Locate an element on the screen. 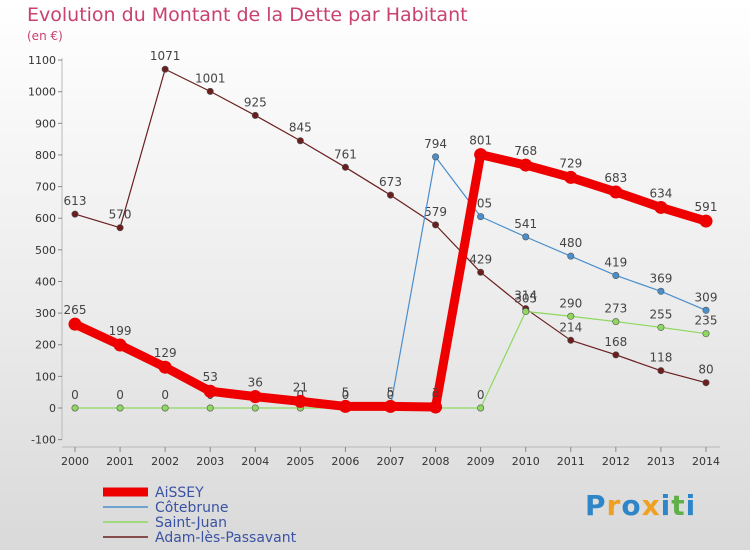 This screenshot has width=750, height=550. data-label-aissey-2003: 53 is located at coordinates (210, 377).